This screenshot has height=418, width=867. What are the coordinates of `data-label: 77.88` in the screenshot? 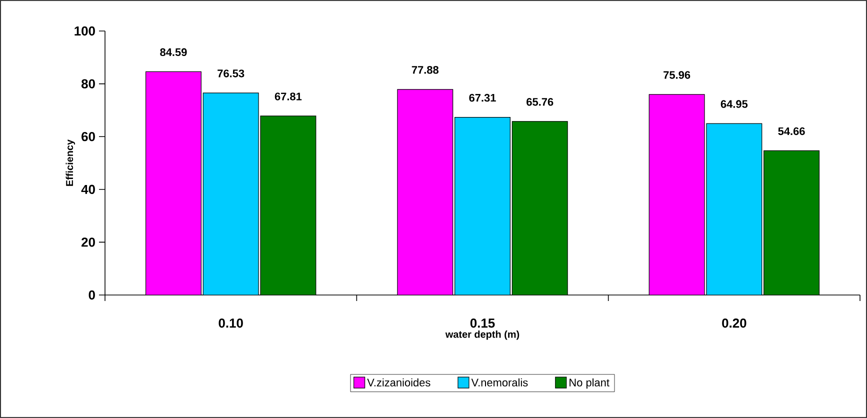 It's located at (425, 70).